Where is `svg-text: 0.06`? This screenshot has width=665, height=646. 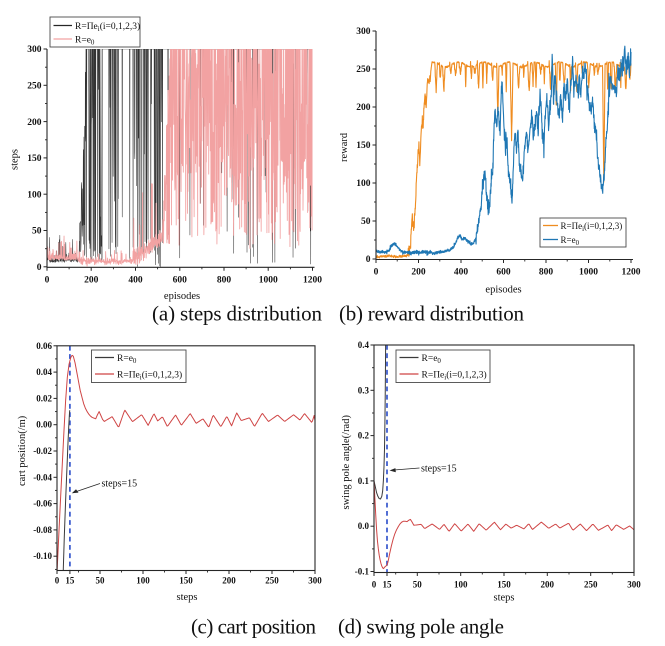 svg-text: 0.06 is located at coordinates (44, 346).